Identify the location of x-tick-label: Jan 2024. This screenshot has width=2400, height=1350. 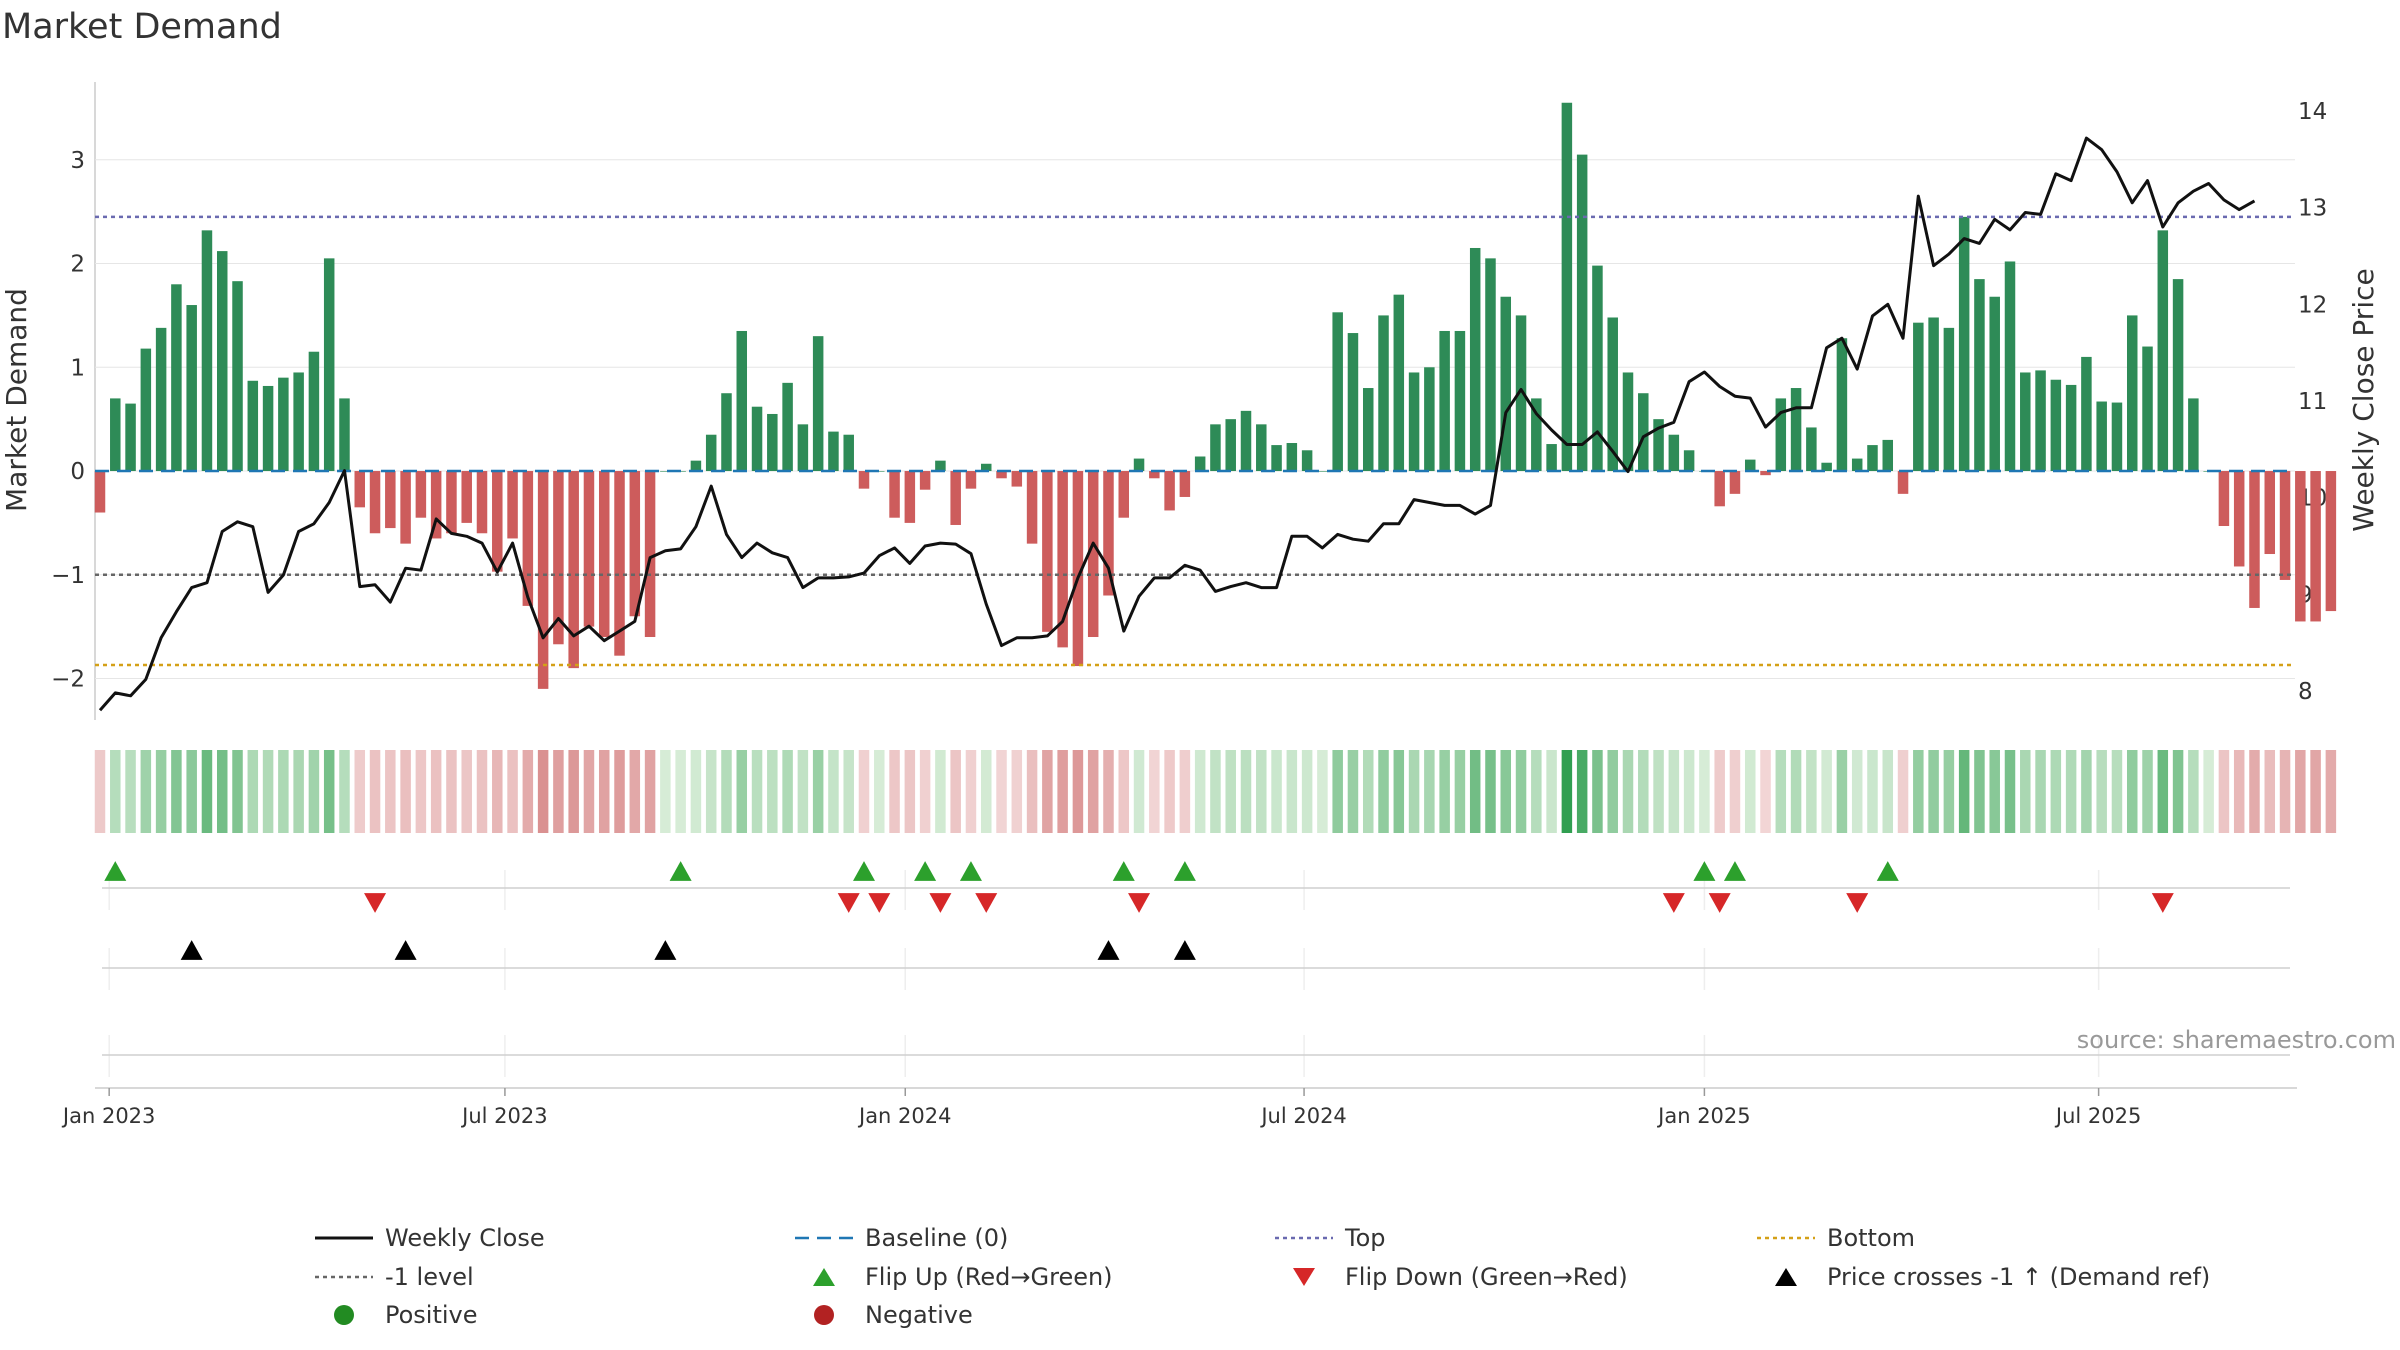
(904, 1116).